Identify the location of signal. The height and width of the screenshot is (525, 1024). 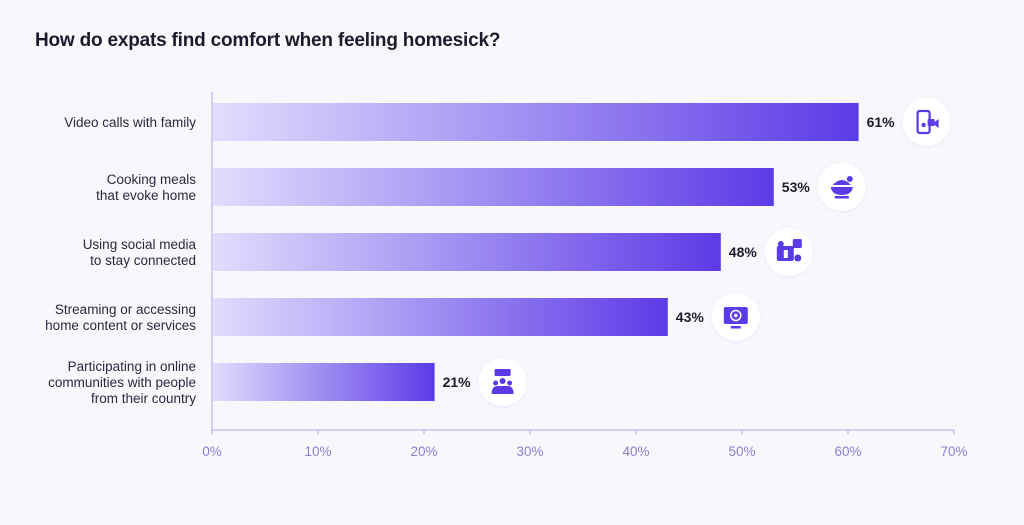
(736, 315).